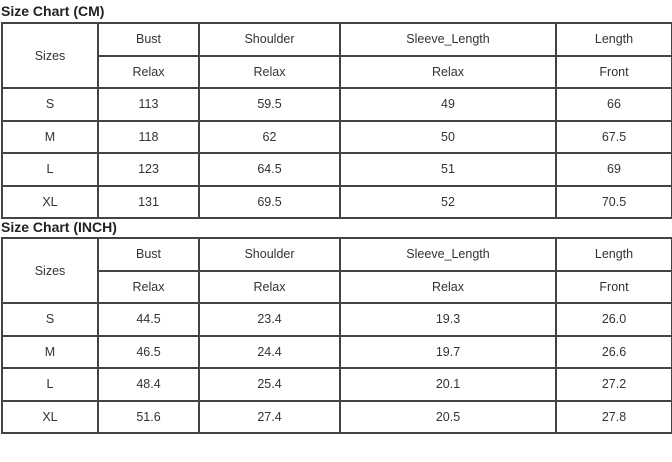 This screenshot has height=462, width=672. What do you see at coordinates (148, 136) in the screenshot?
I see `value-cell: 118` at bounding box center [148, 136].